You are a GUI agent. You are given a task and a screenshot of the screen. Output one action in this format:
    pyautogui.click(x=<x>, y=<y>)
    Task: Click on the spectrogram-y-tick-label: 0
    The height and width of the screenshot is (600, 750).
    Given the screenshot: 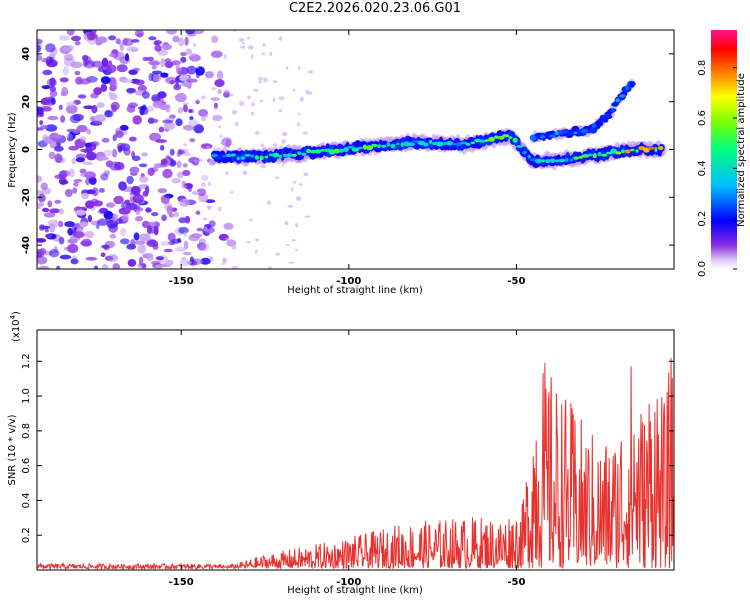 What is the action you would take?
    pyautogui.click(x=26, y=149)
    